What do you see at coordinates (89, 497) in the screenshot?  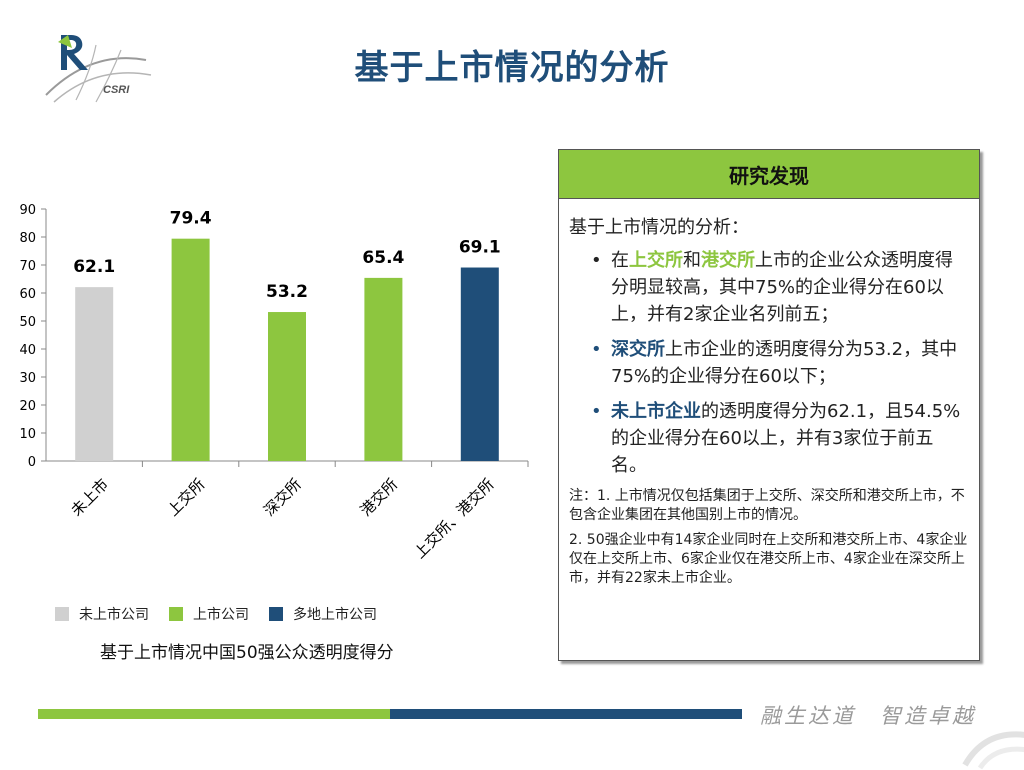 I see `x-tick-label: 未上市` at bounding box center [89, 497].